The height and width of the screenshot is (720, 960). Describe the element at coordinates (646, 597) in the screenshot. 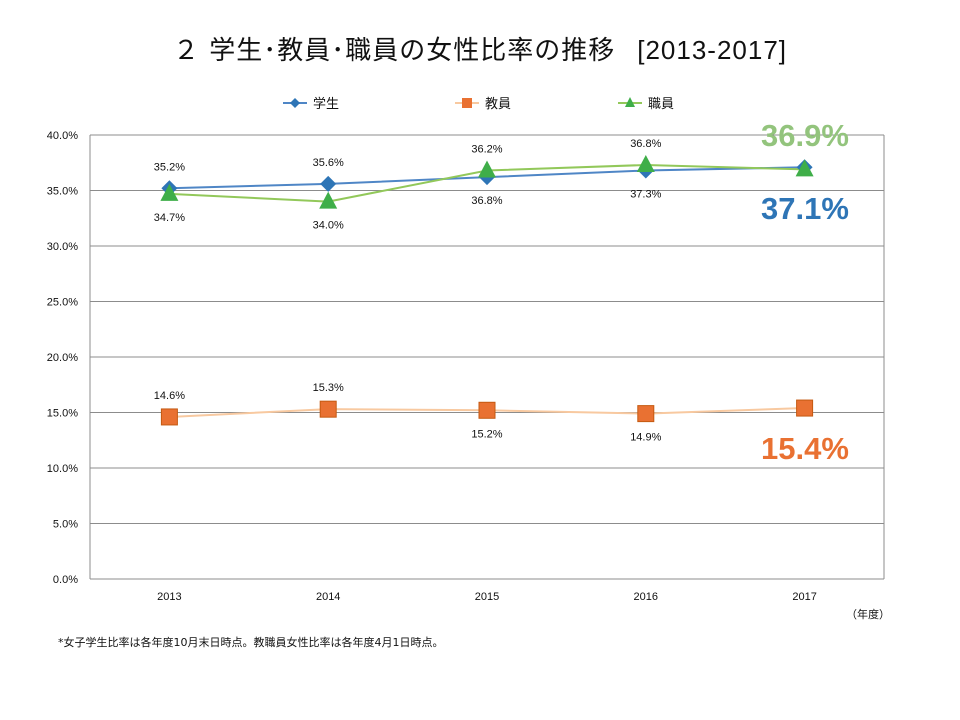

I see `x-tick-label: 2016` at that location.